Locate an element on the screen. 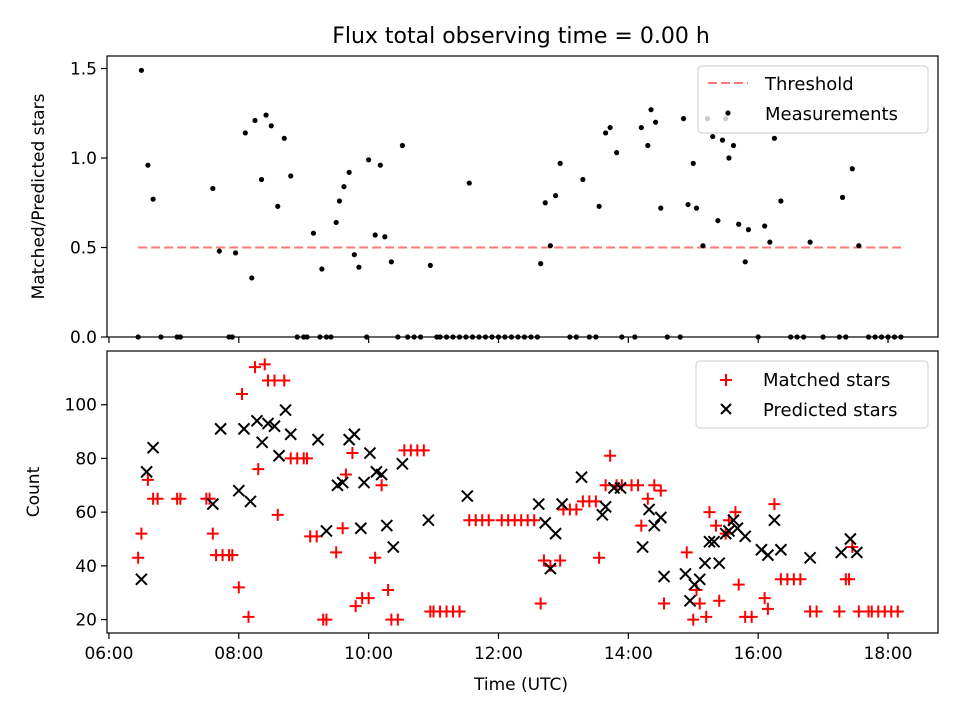 Image resolution: width=960 pixels, height=720 pixels. ratio-legend-box is located at coordinates (813, 99).